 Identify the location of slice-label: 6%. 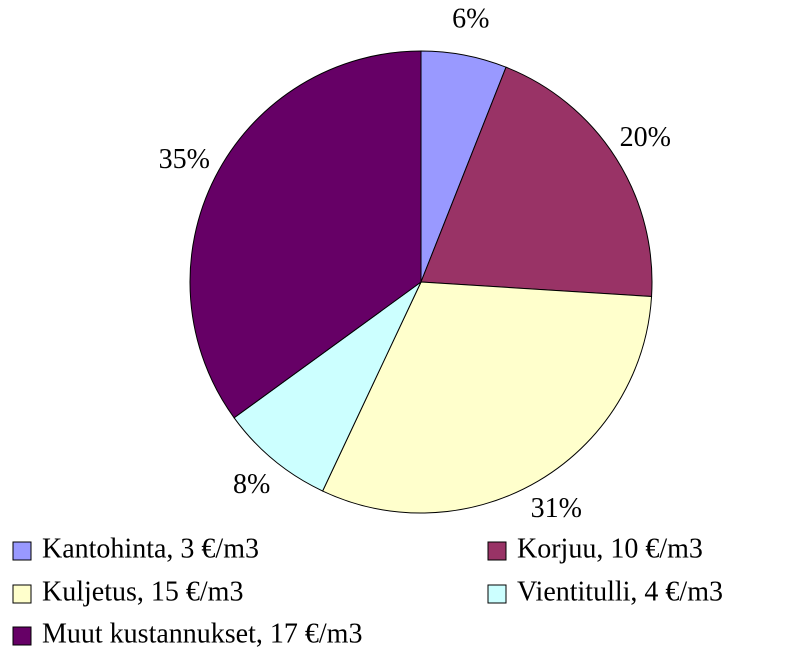
(470, 18).